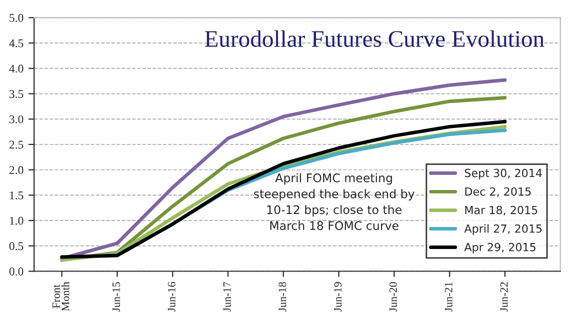 This screenshot has height=321, width=588. What do you see at coordinates (16, 271) in the screenshot?
I see `y-tick-label: 0.0` at bounding box center [16, 271].